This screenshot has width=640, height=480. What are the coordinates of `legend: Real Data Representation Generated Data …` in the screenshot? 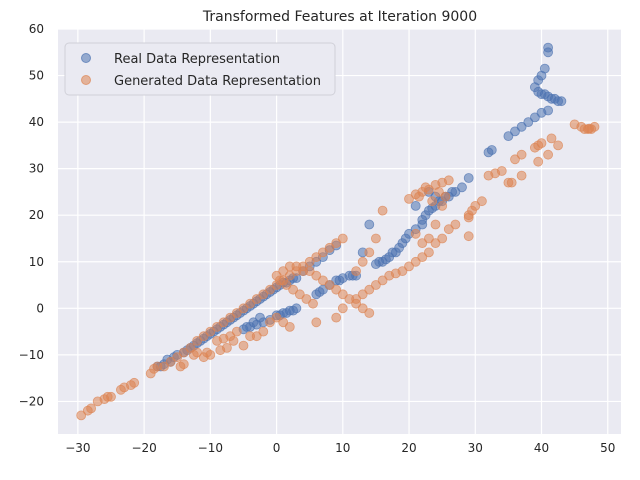 It's located at (200, 69).